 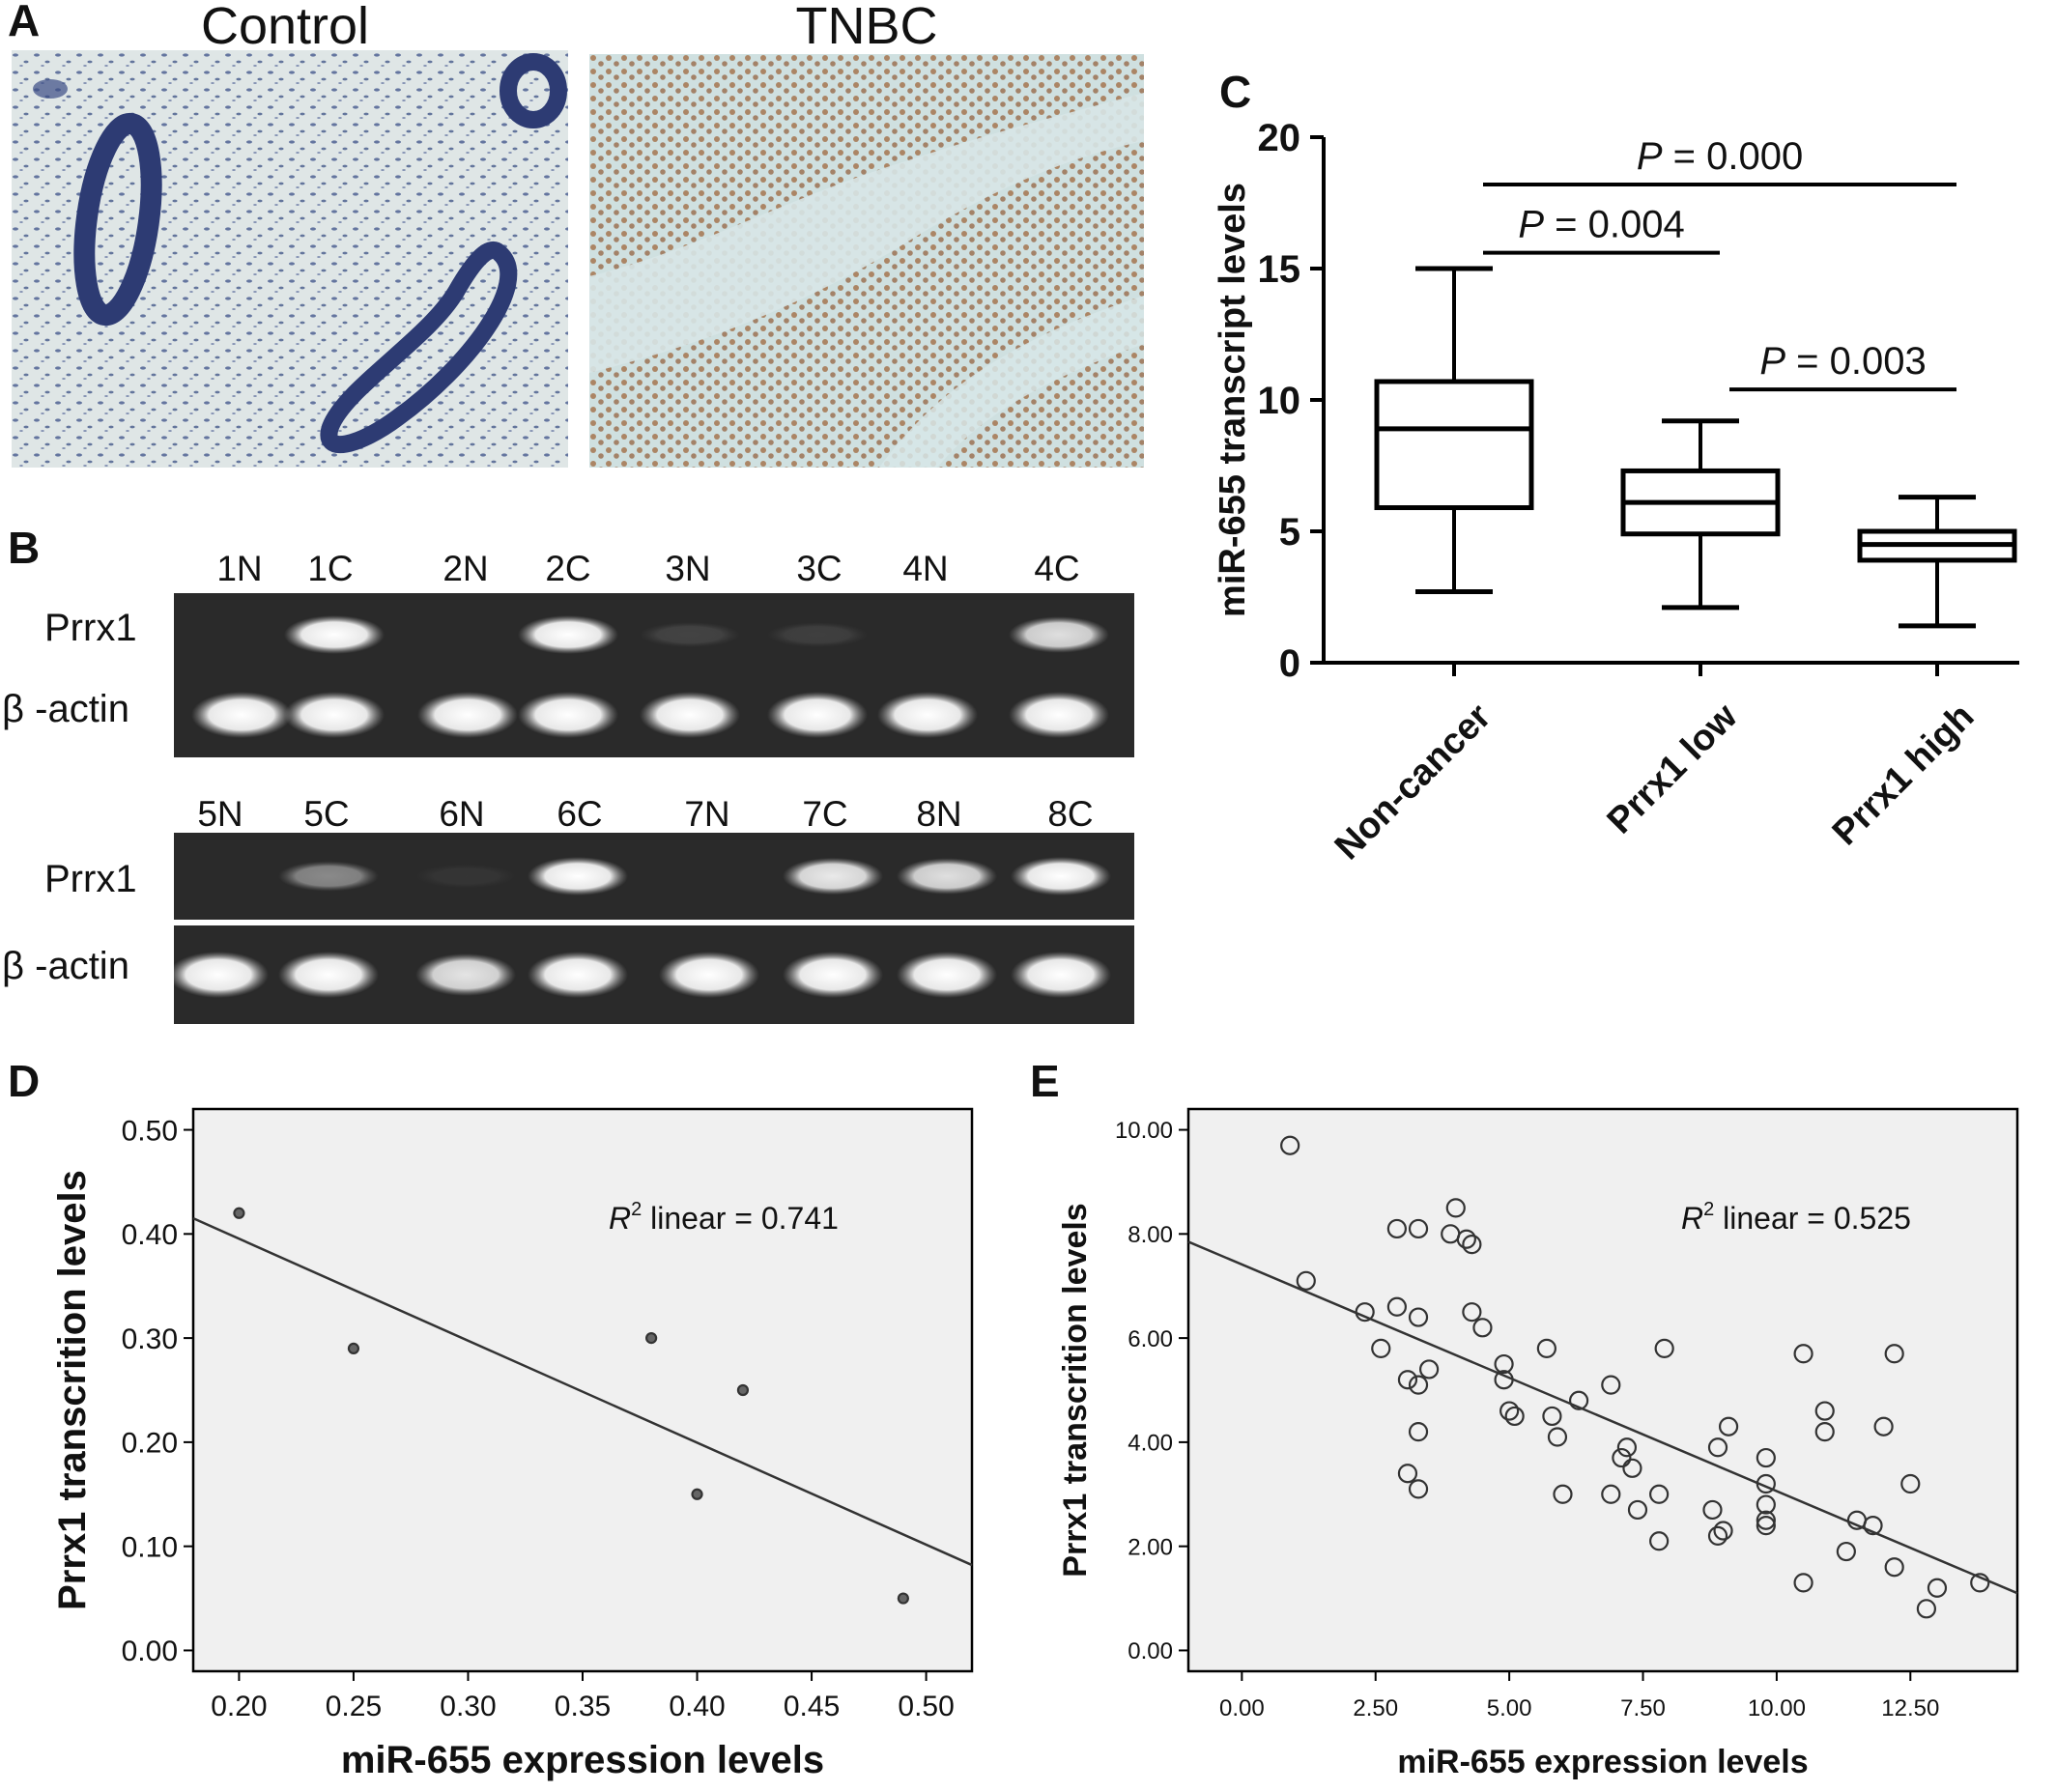 What do you see at coordinates (66, 709) in the screenshot?
I see `gel-row-label-actin: β -actin` at bounding box center [66, 709].